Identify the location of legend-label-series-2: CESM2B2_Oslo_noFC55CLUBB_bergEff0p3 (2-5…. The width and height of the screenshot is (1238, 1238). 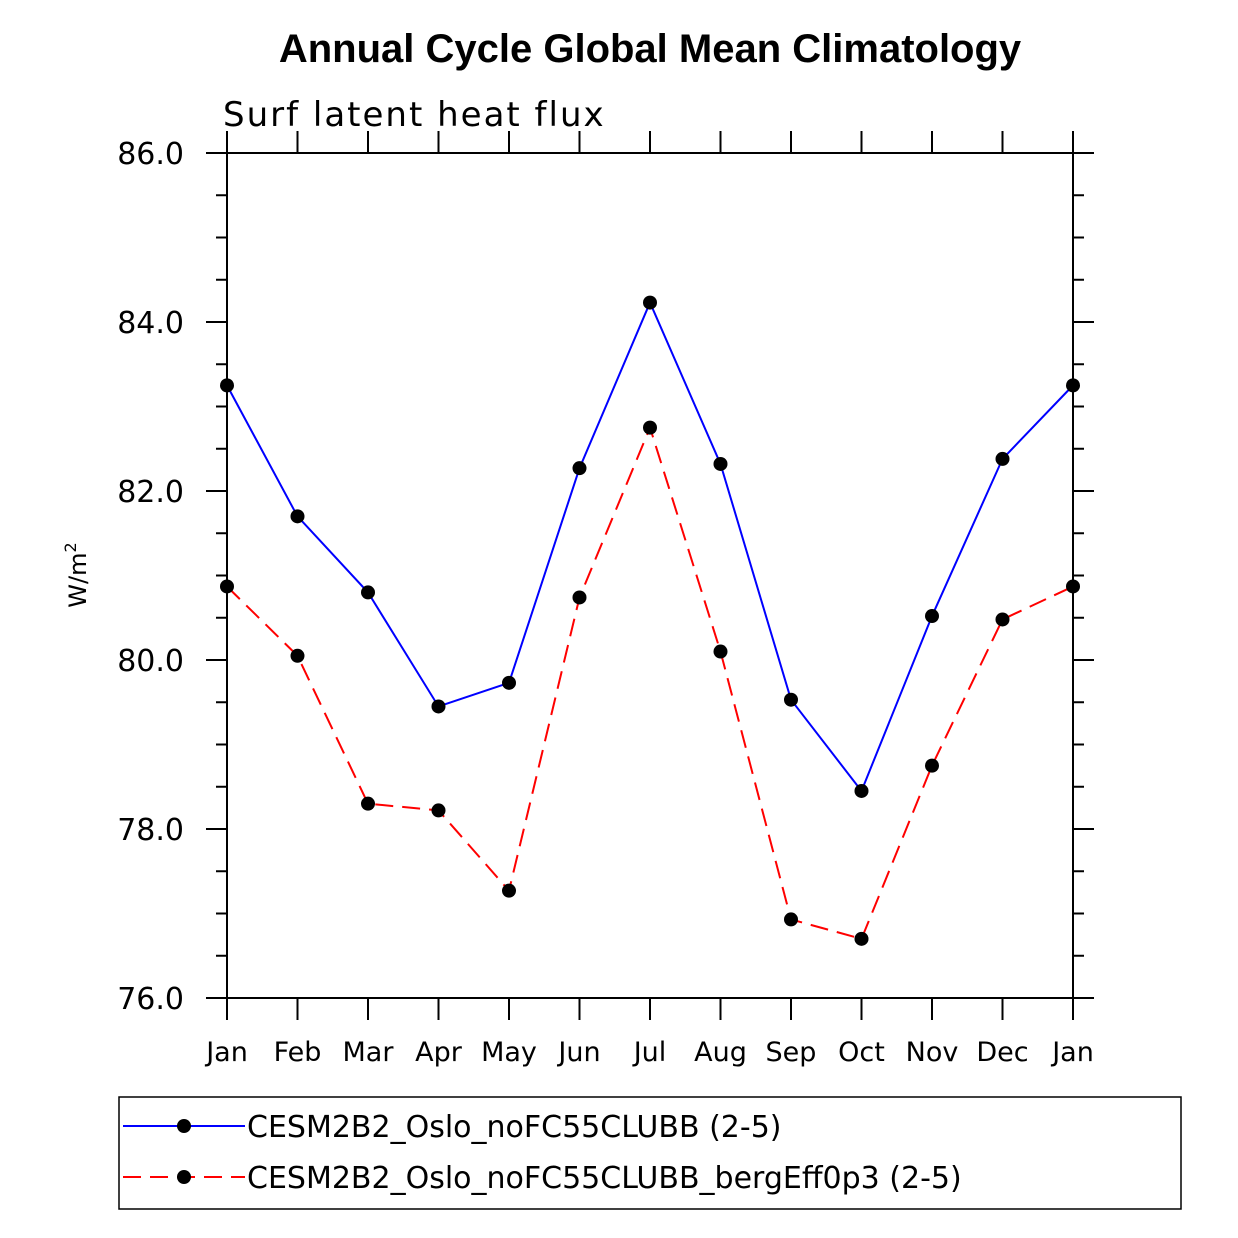
(604, 1178).